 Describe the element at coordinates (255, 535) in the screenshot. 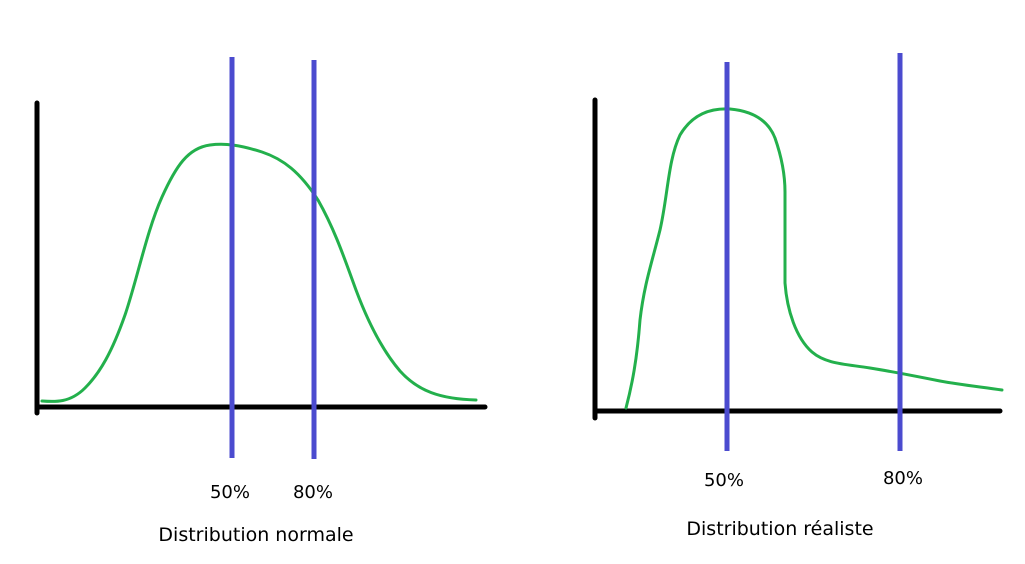

I see `normal-distribution-title: Distribution normale` at that location.